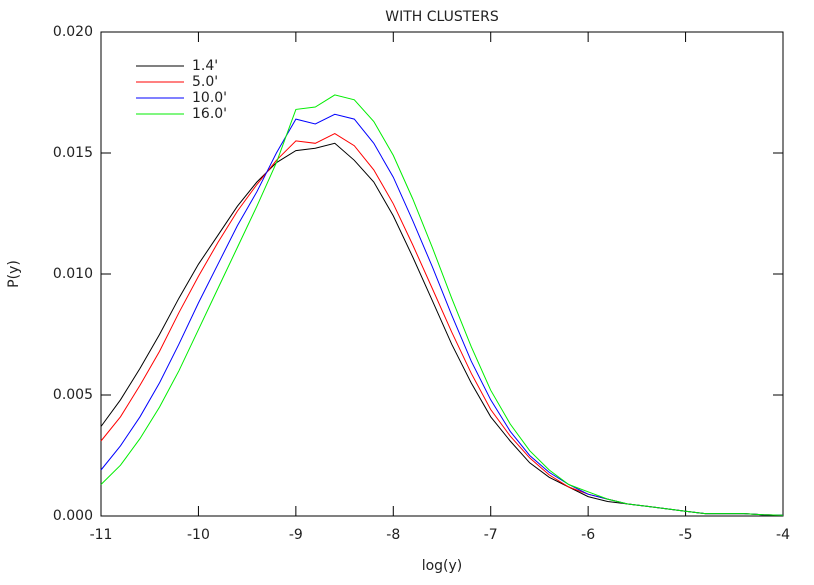  I want to click on y-tick-label: 0.015, so click(73, 153).